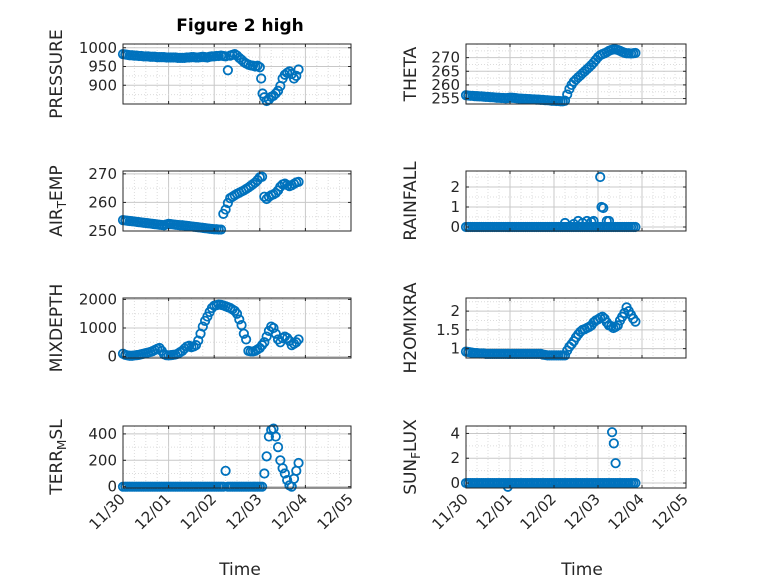 The height and width of the screenshot is (583, 778). Describe the element at coordinates (445, 99) in the screenshot. I see `y-tick-label: 255` at that location.